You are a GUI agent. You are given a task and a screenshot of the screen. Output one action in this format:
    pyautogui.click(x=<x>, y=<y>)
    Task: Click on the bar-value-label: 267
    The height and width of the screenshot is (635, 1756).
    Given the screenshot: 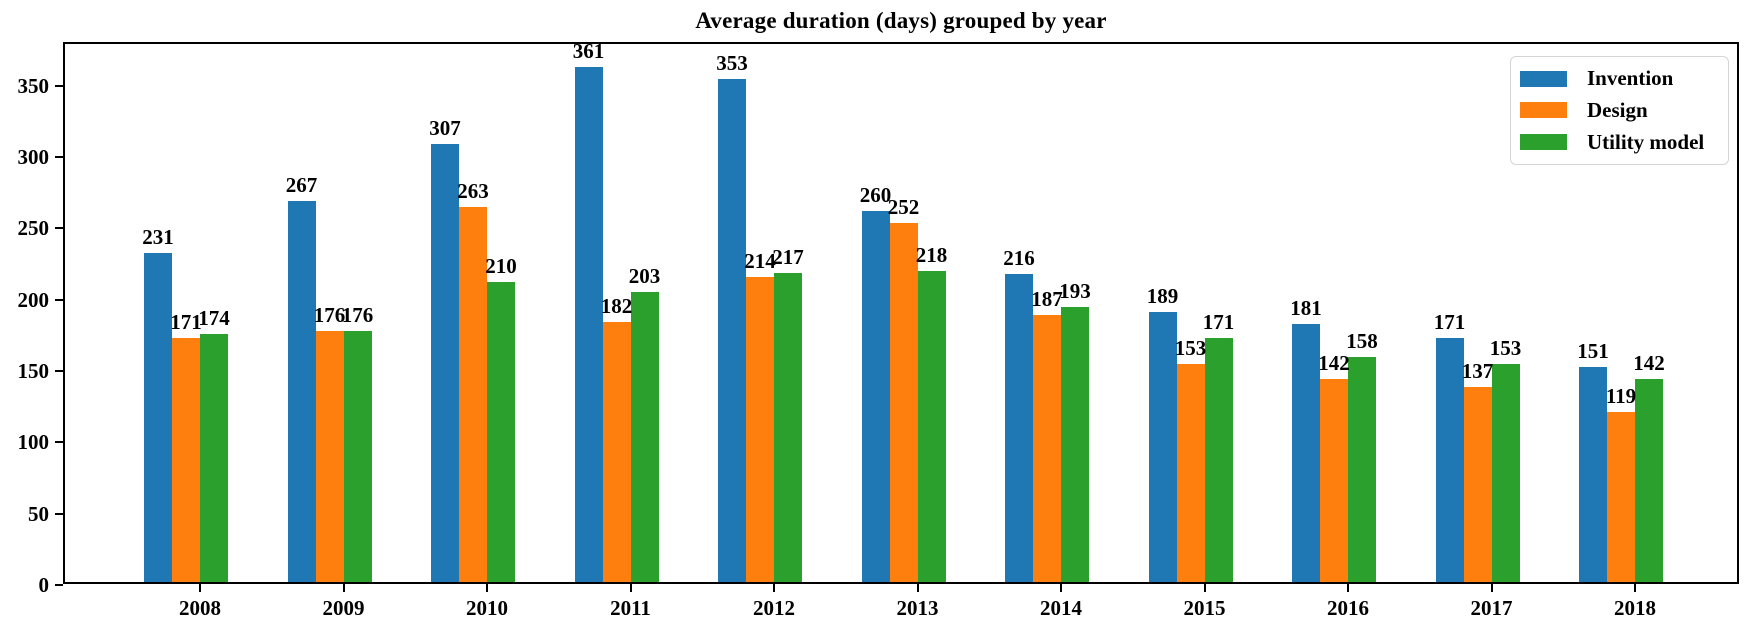 What is the action you would take?
    pyautogui.click(x=301, y=185)
    